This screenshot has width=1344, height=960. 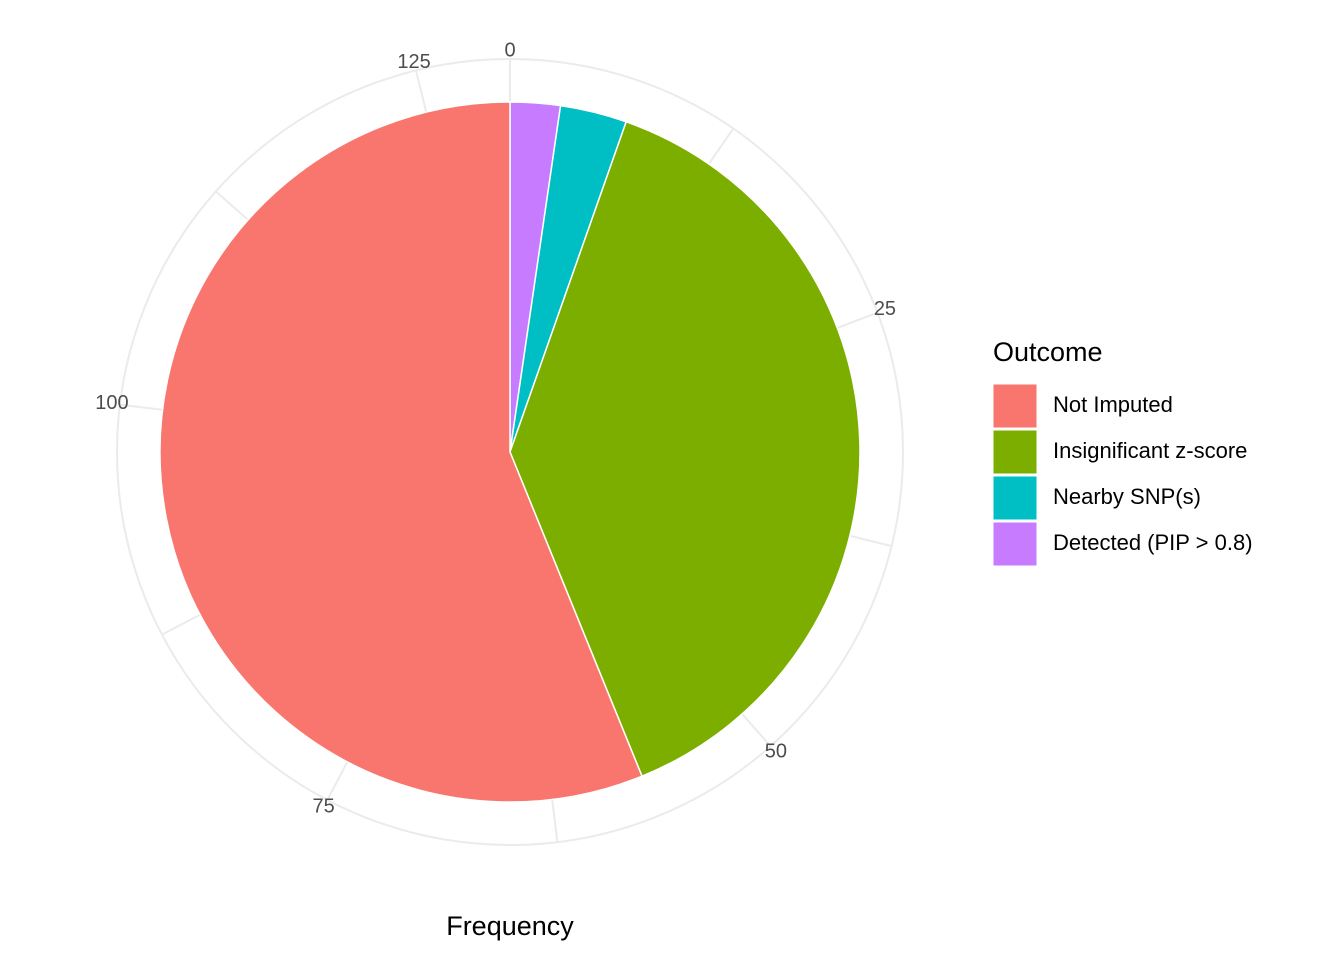 What do you see at coordinates (510, 926) in the screenshot?
I see `x-axis-title: Frequency` at bounding box center [510, 926].